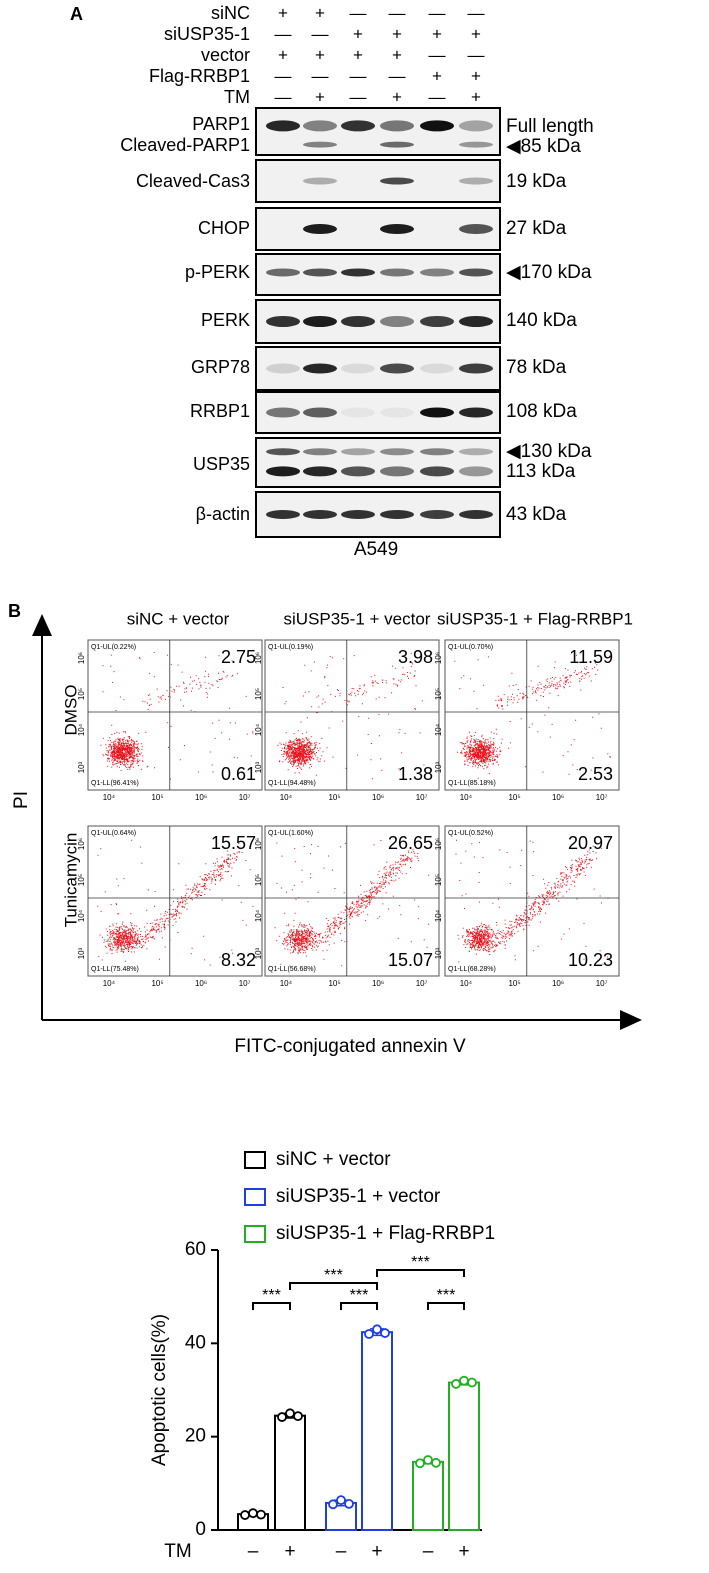 The width and height of the screenshot is (709, 1573). What do you see at coordinates (428, 1551) in the screenshot?
I see `x-tick-label: –` at bounding box center [428, 1551].